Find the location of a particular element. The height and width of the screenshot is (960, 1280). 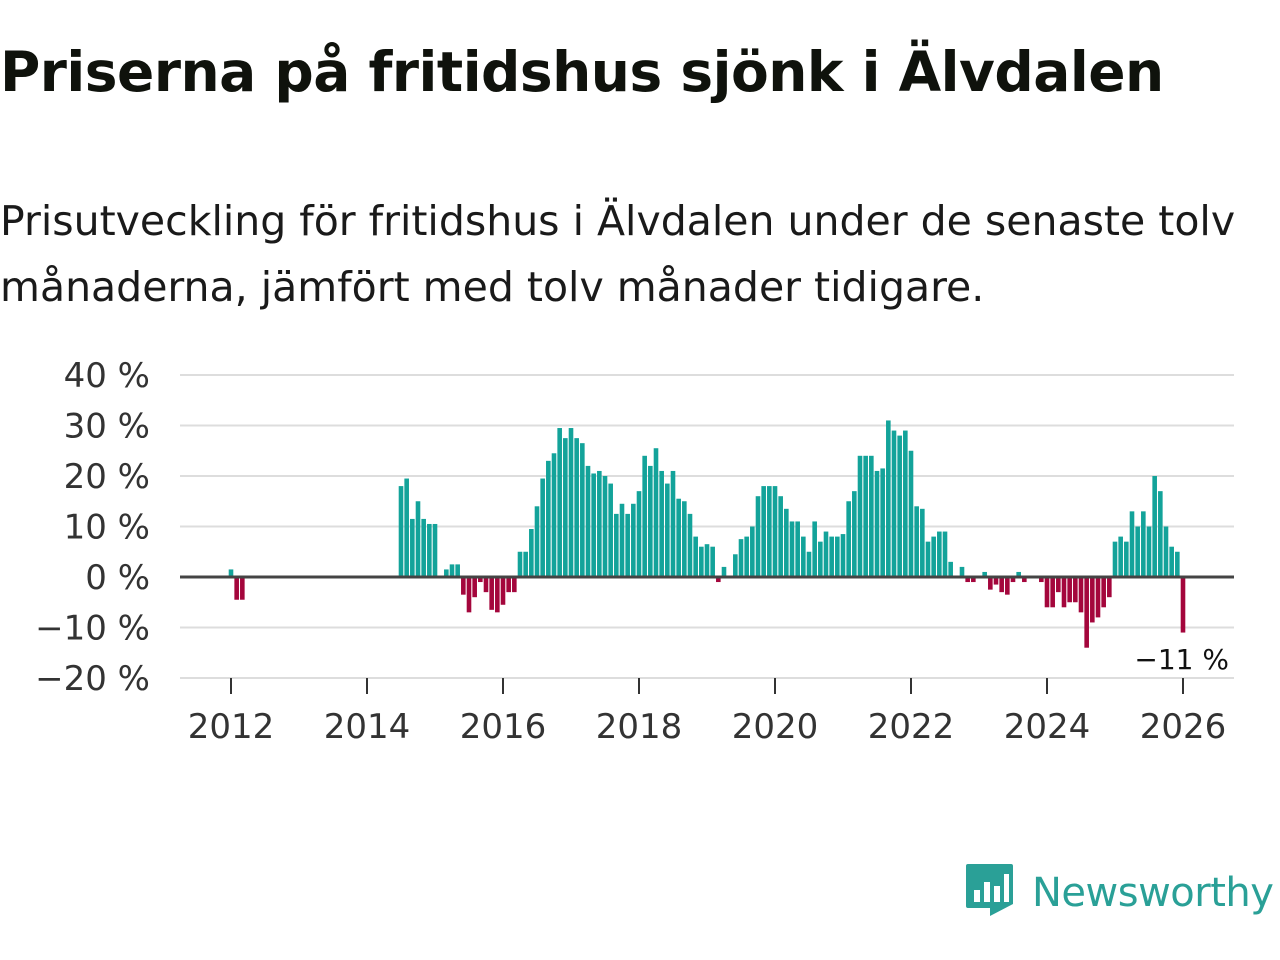

x-tick-label: 2024 is located at coordinates (1047, 727).